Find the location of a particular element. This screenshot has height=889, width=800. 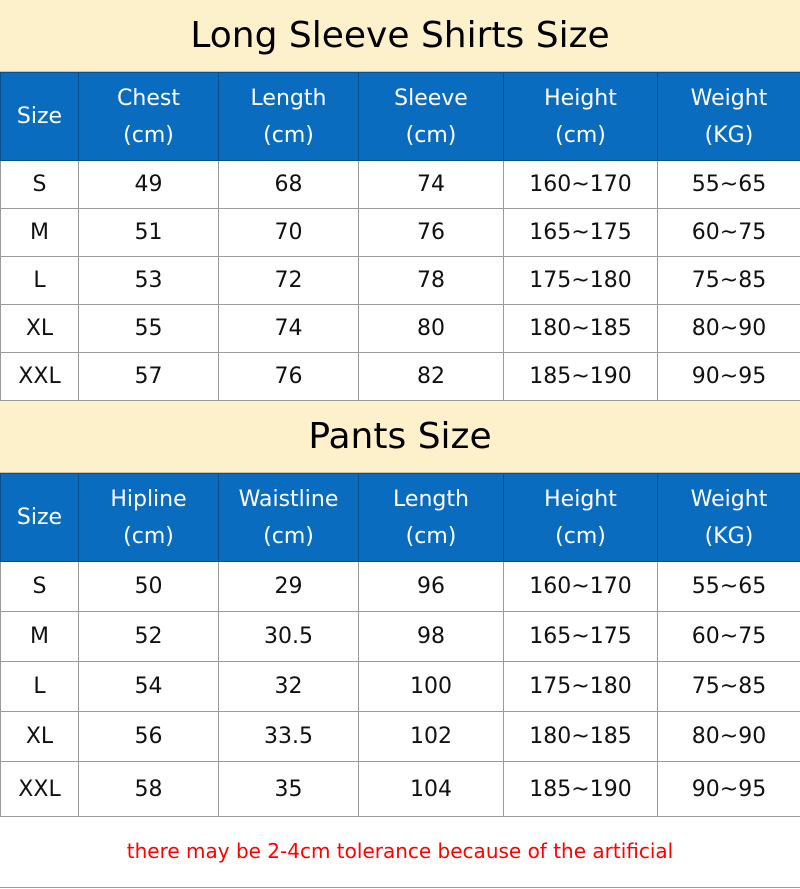

table-row: M 51 70 76 165~175 60~75 is located at coordinates (400, 232).